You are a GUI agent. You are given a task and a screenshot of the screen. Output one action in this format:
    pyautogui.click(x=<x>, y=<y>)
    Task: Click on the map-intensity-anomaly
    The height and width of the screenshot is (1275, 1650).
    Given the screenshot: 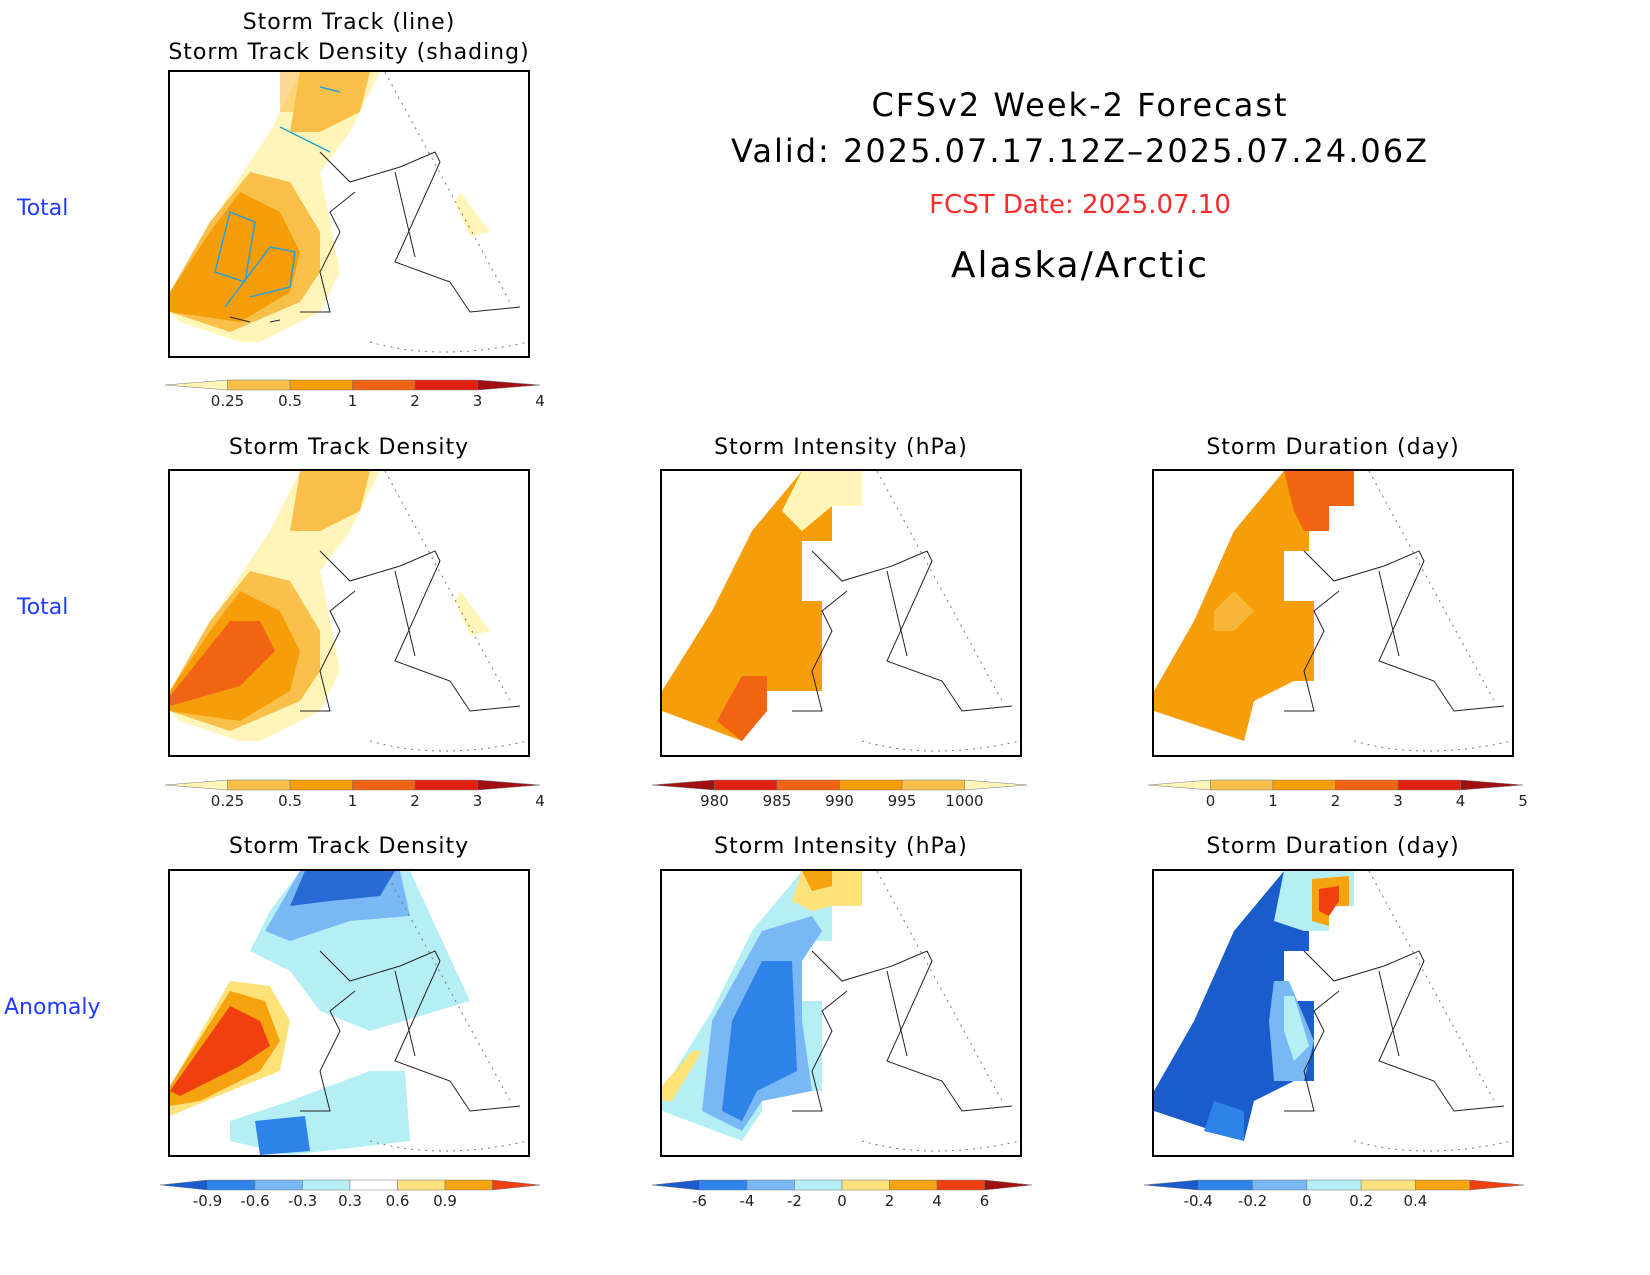 What is the action you would take?
    pyautogui.click(x=841, y=1013)
    